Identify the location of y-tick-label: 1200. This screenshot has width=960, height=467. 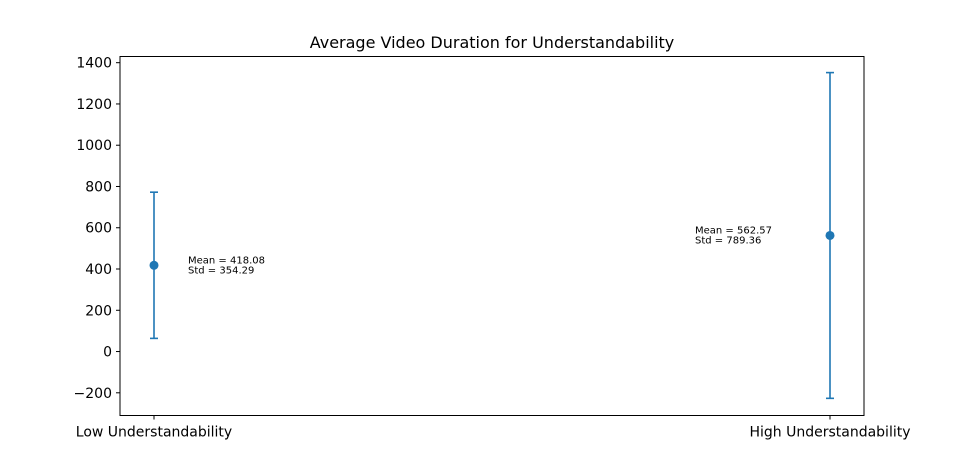
(94, 105).